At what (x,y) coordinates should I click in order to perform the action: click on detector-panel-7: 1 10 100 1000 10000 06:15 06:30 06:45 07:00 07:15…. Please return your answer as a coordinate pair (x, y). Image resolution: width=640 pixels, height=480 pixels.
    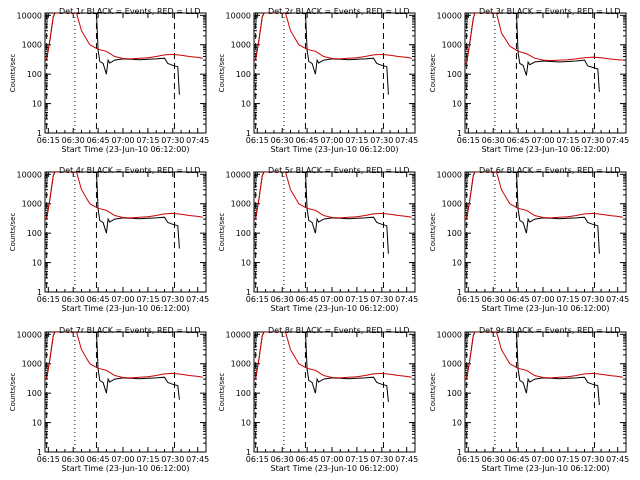
    Looking at the image, I should click on (109, 399).